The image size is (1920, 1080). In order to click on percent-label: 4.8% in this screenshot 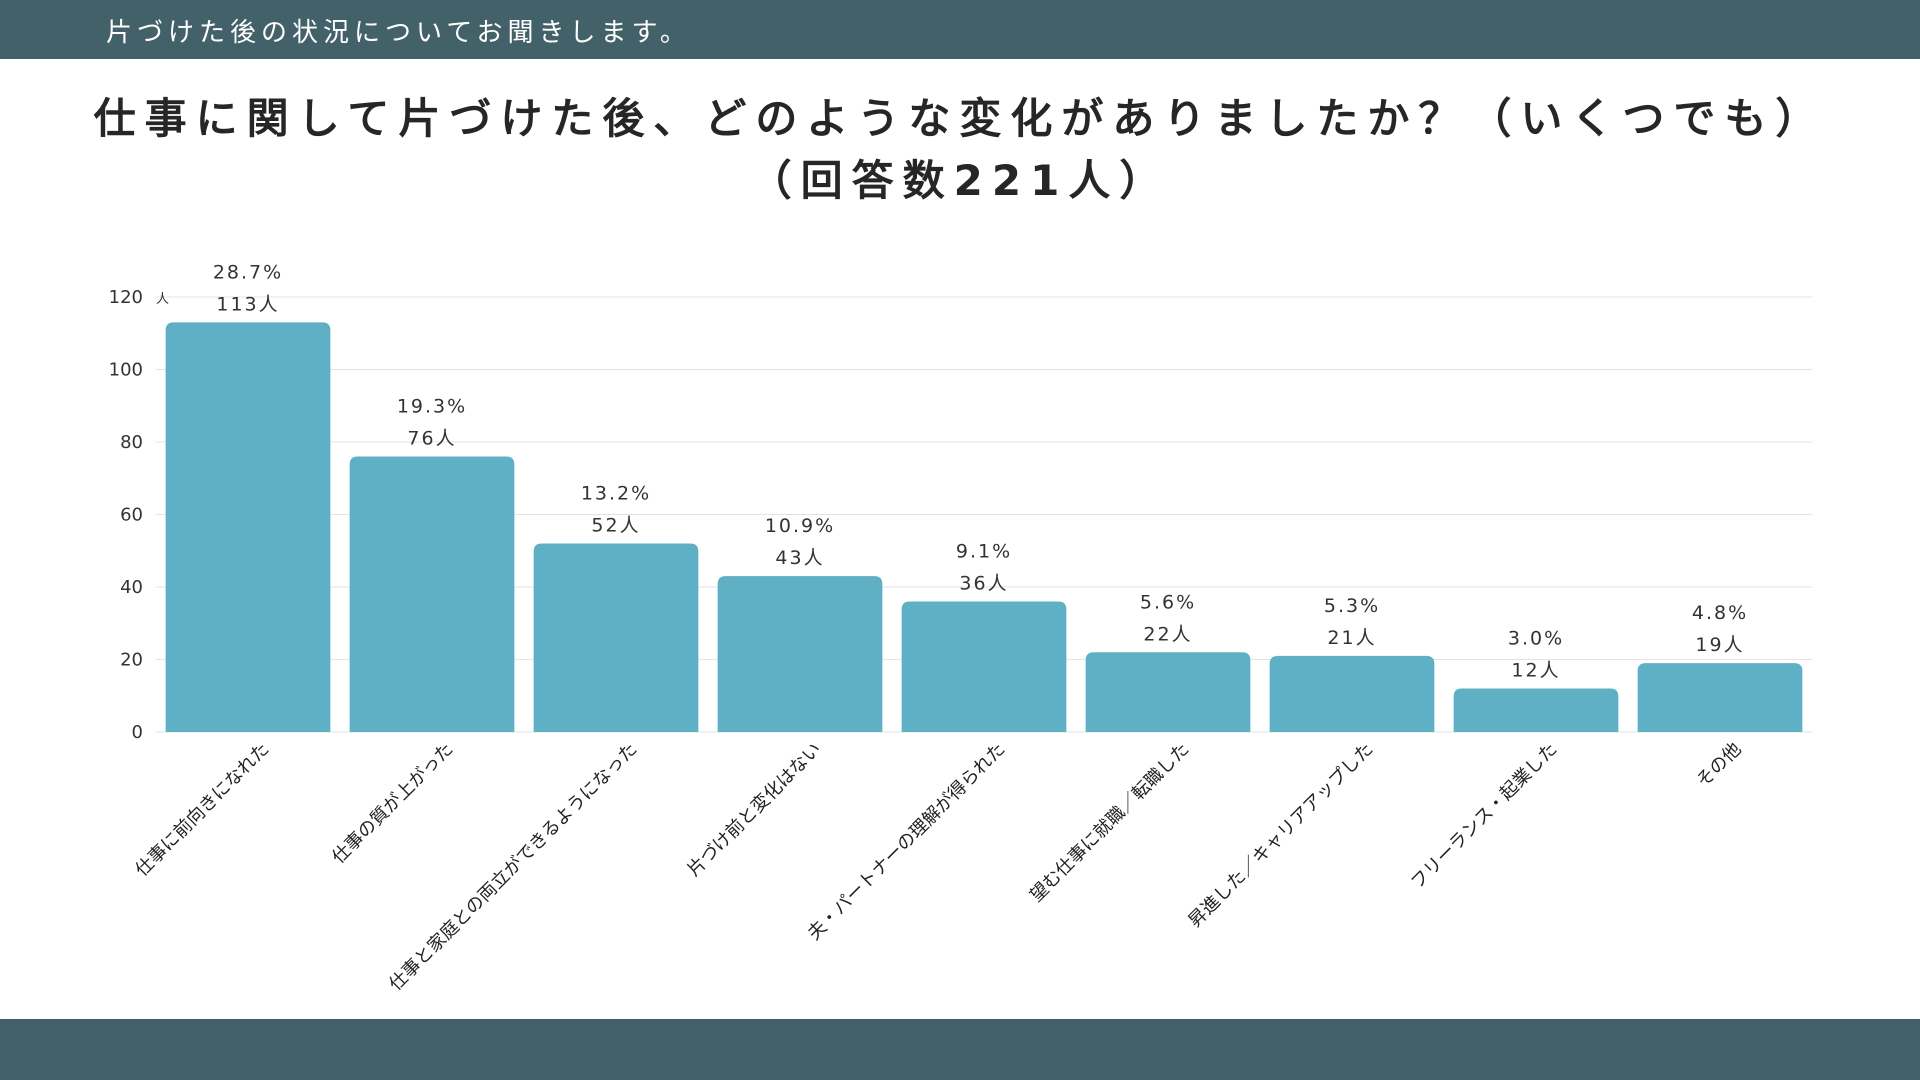, I will do `click(1720, 613)`.